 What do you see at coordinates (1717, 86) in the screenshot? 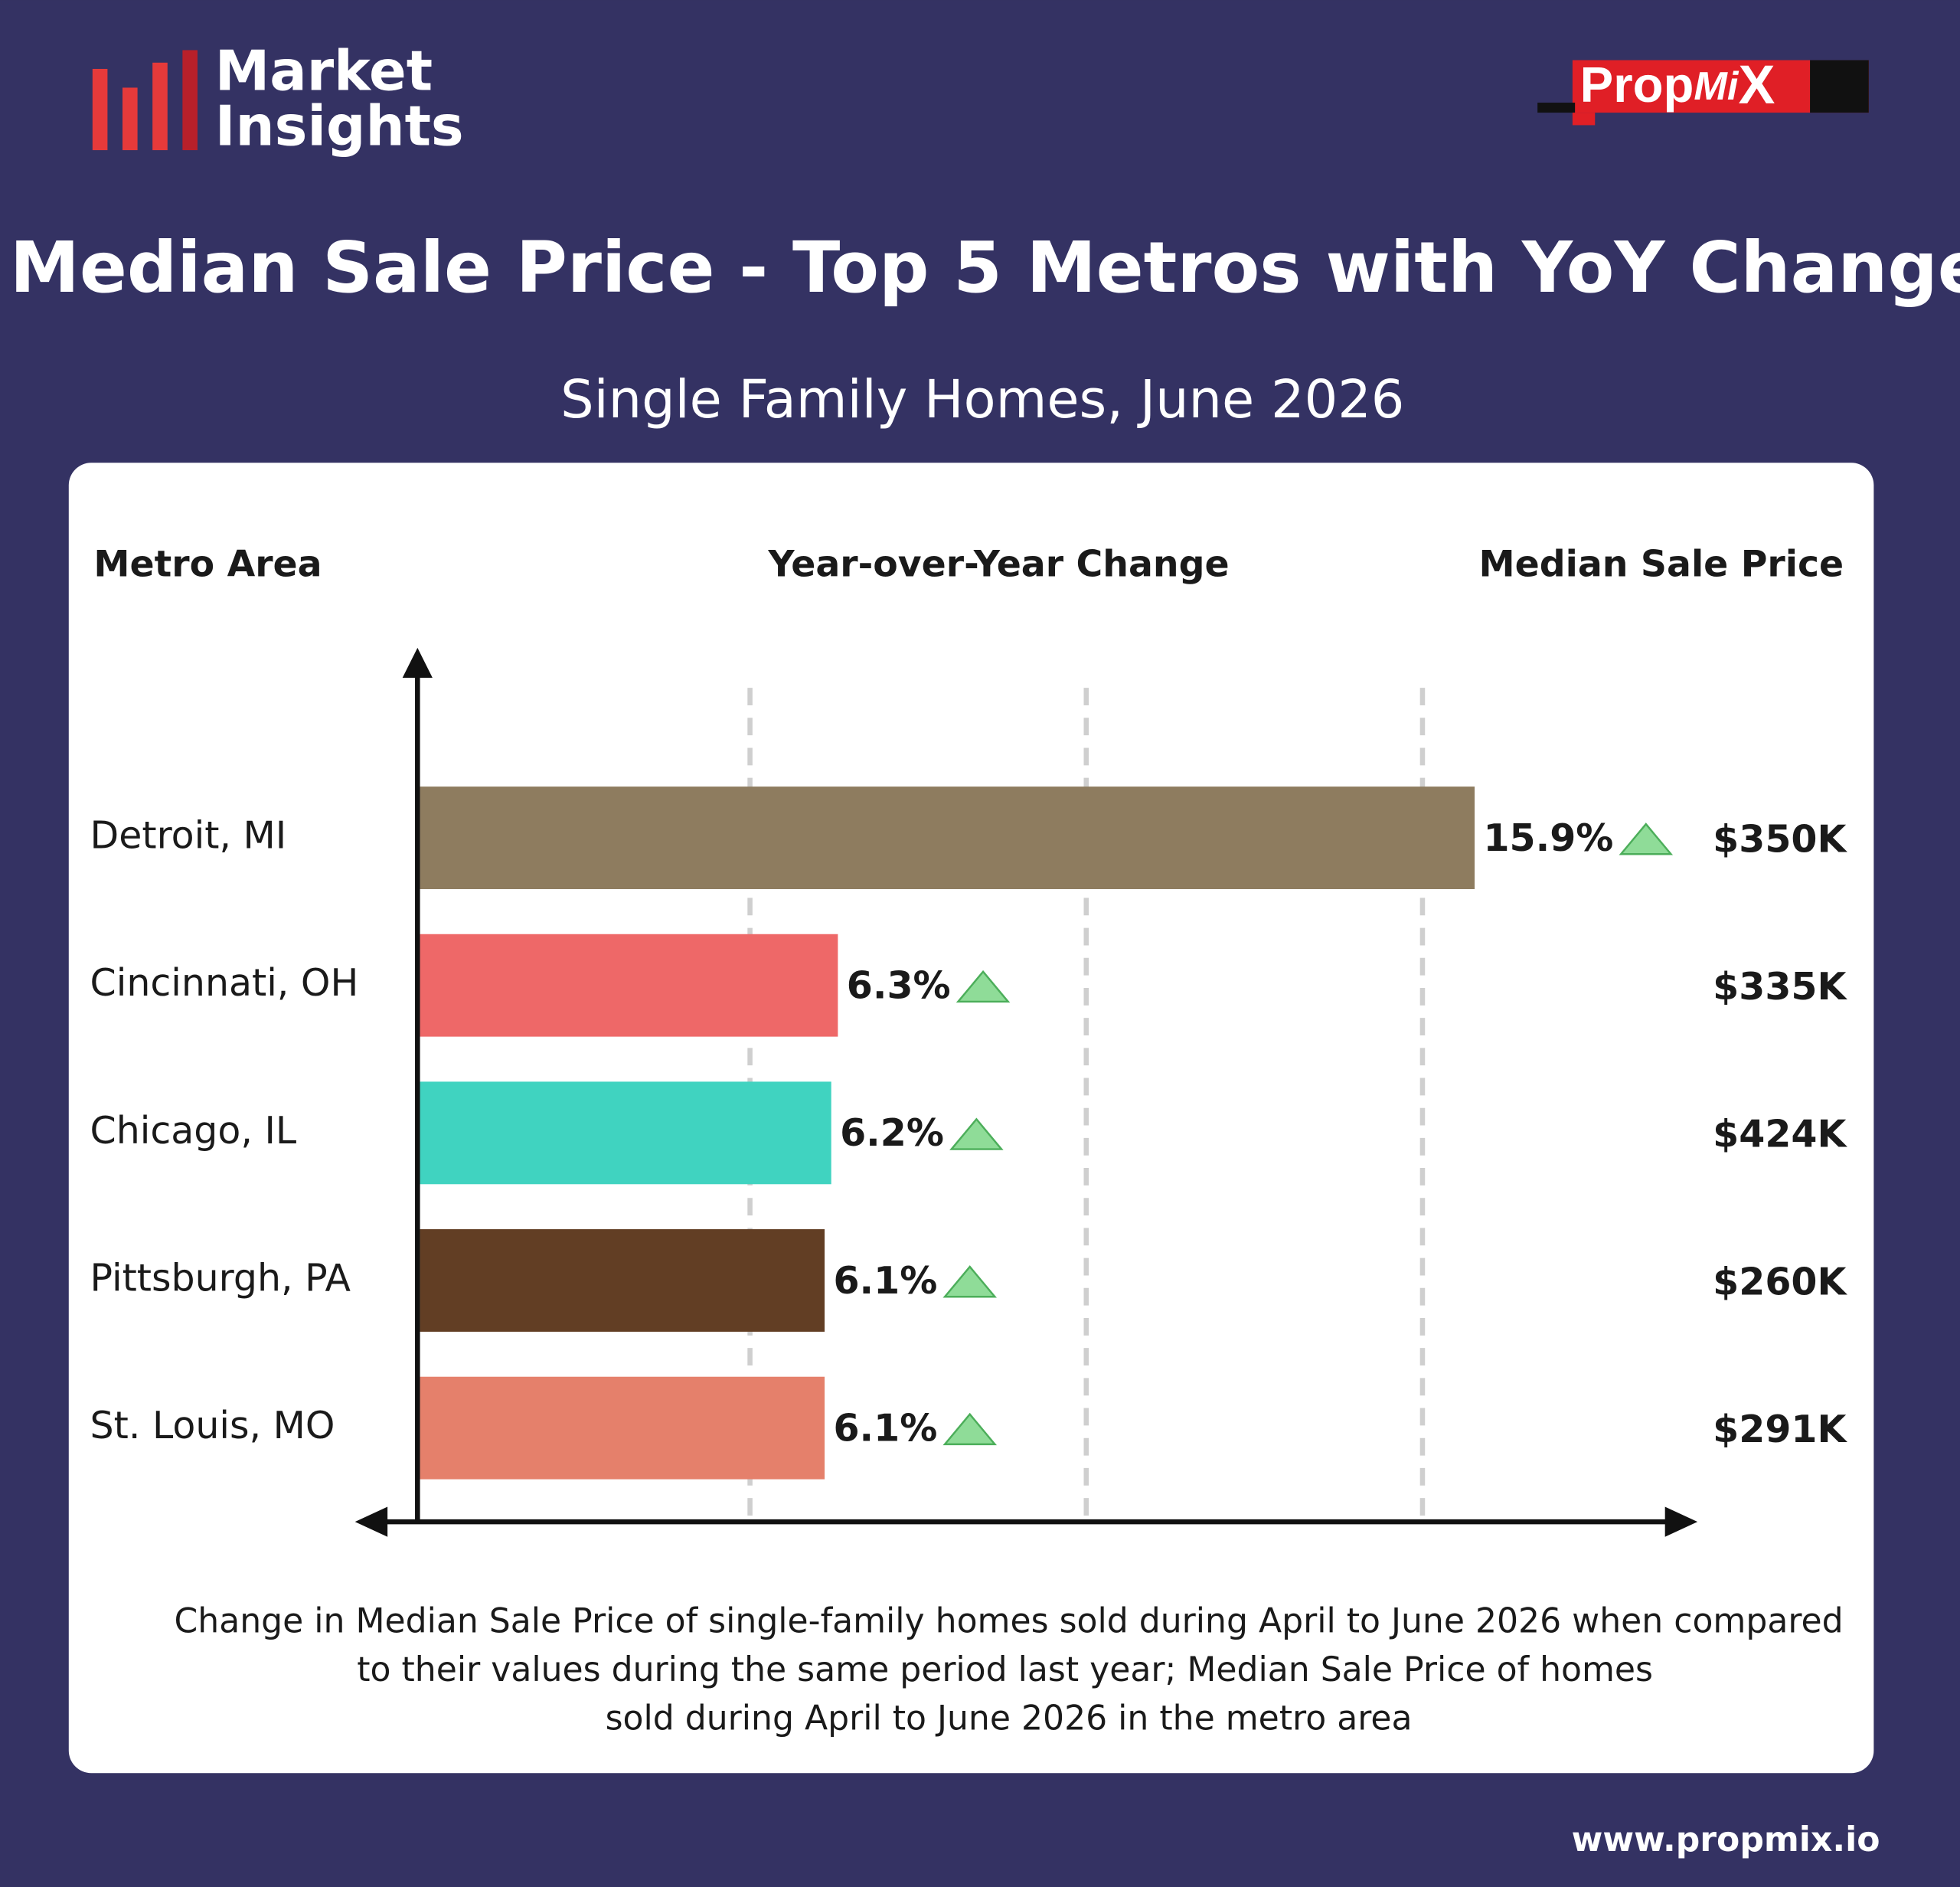
I see `logo-part: Mi` at bounding box center [1717, 86].